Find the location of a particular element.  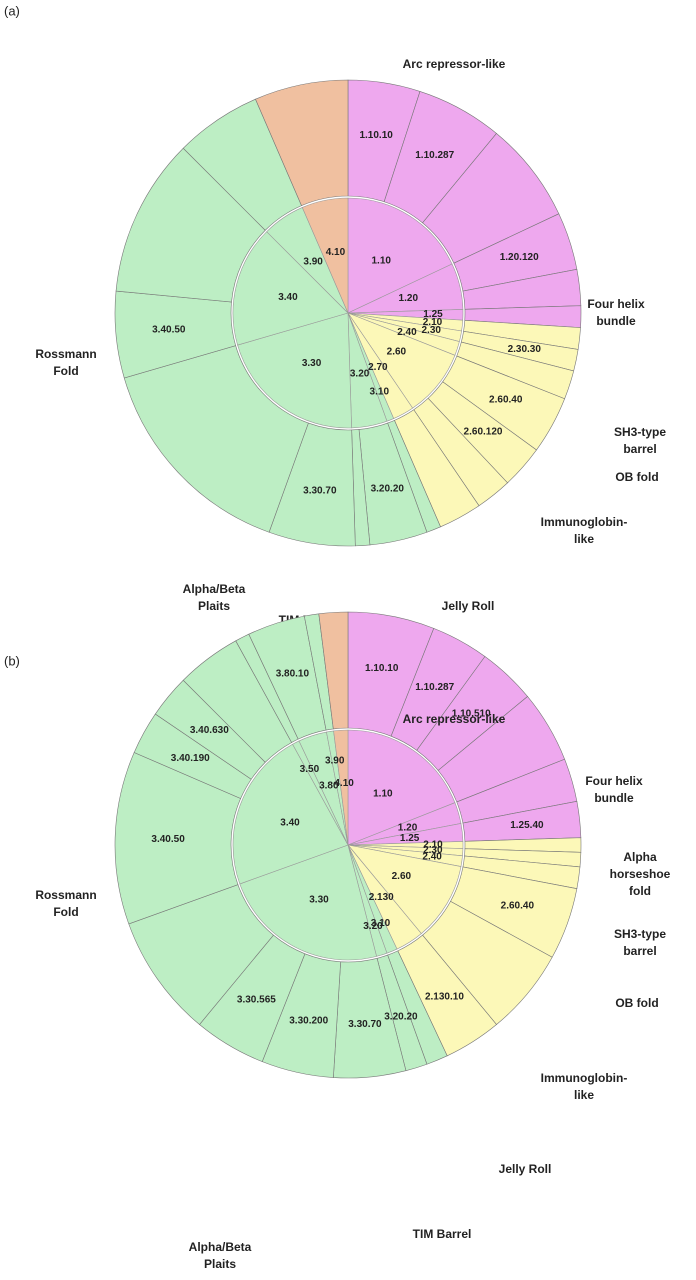

outer-label: 3.40.190 is located at coordinates (190, 758).